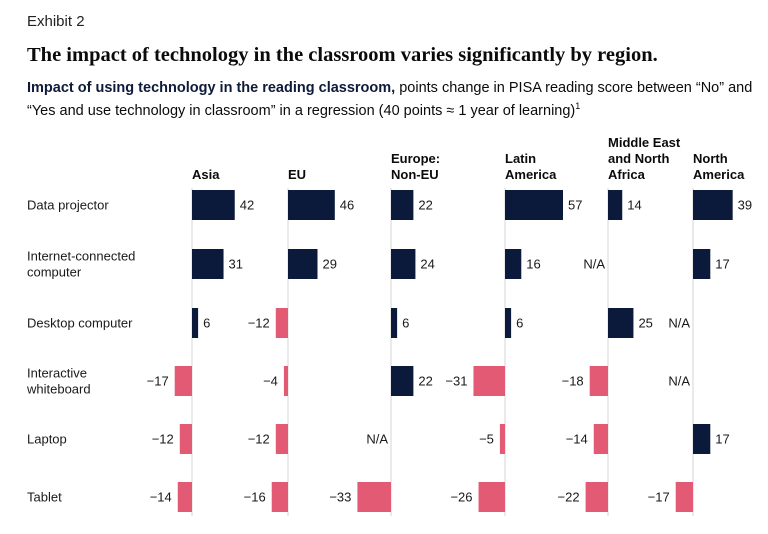  What do you see at coordinates (270, 381) in the screenshot?
I see `data-label: −4` at bounding box center [270, 381].